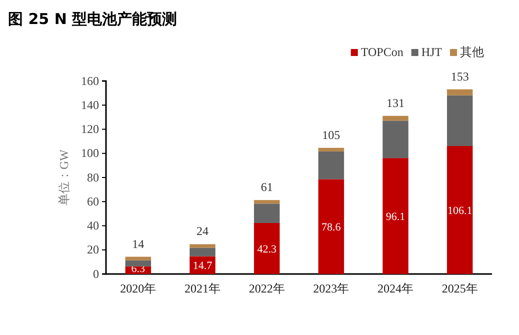 Image resolution: width=519 pixels, height=335 pixels. I want to click on x-tick-label: 2024年, so click(396, 289).